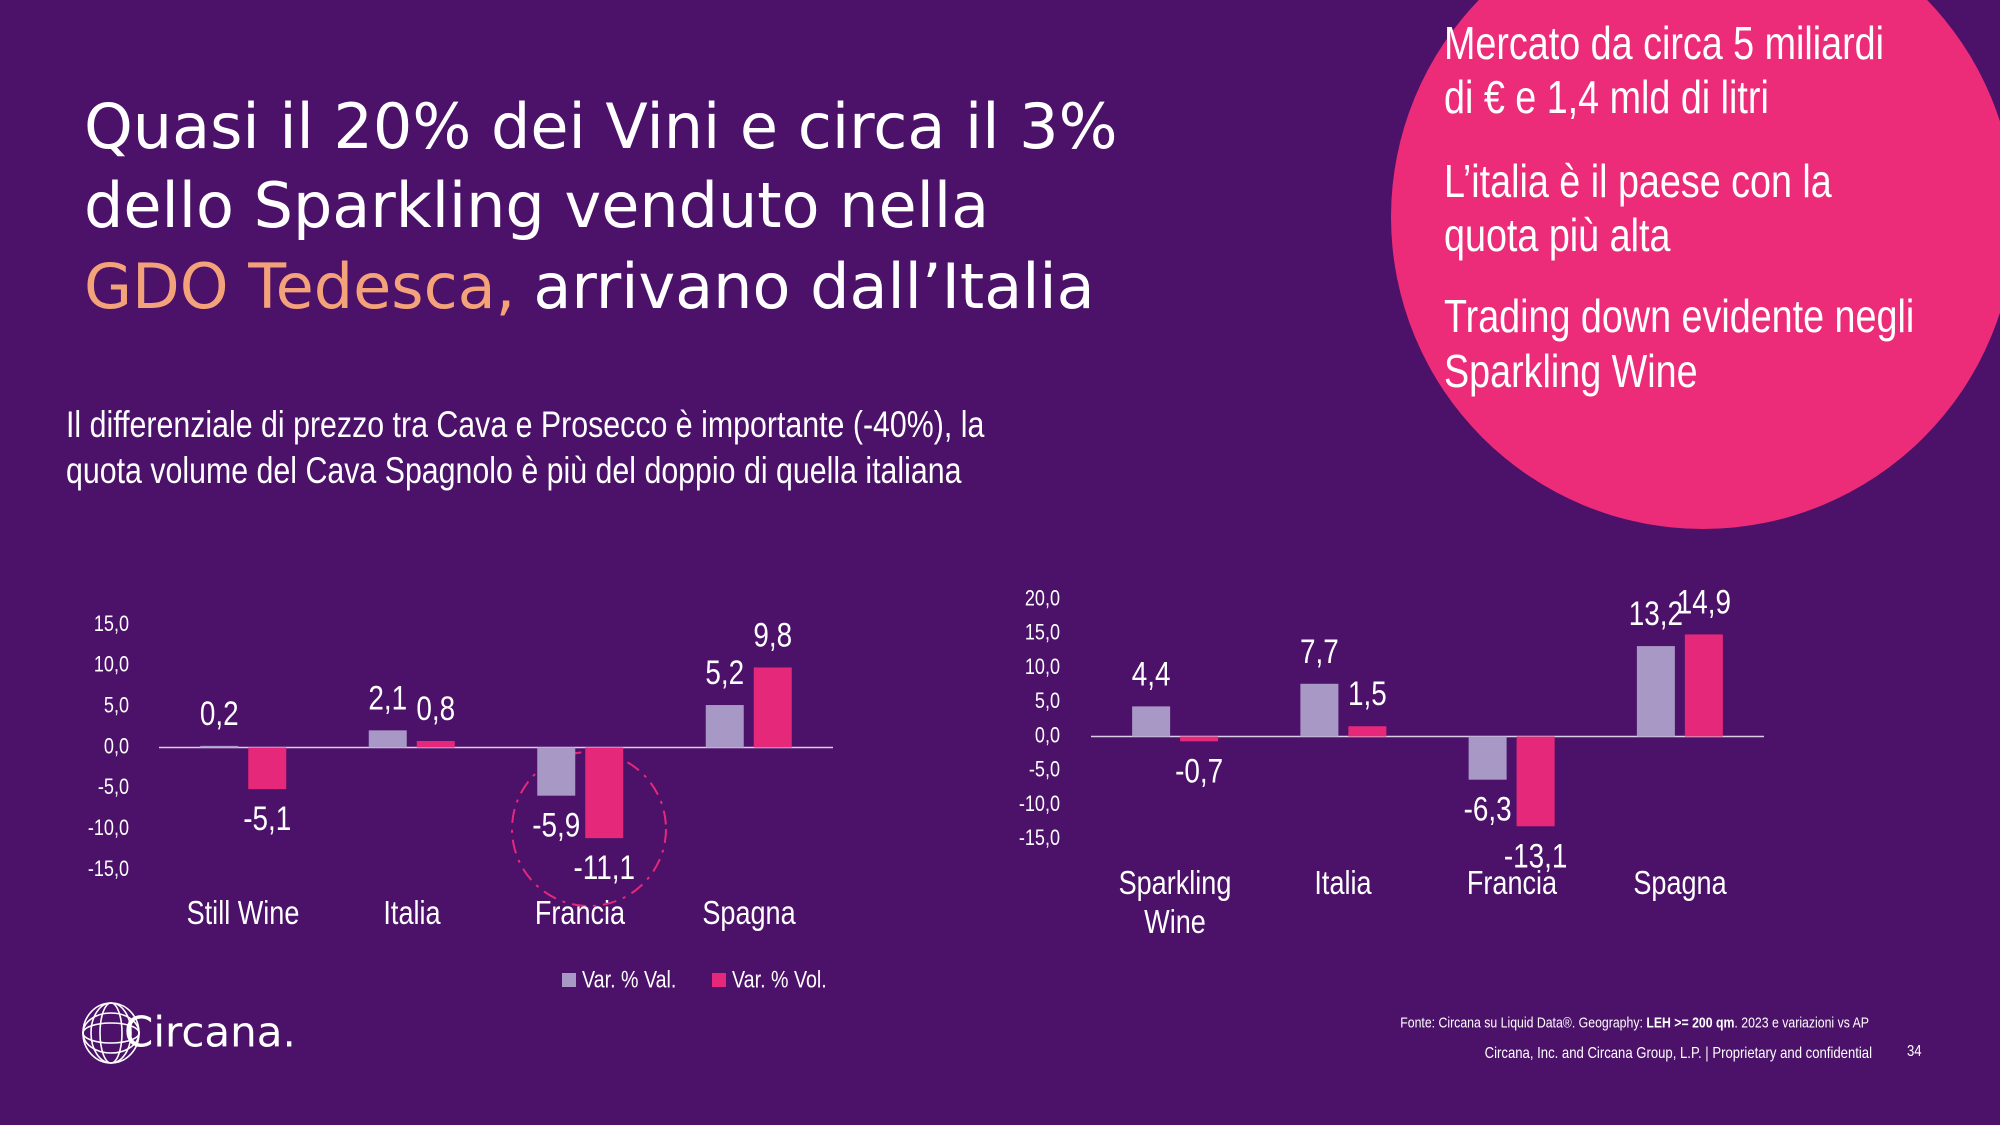 The width and height of the screenshot is (2000, 1125). What do you see at coordinates (1656, 613) in the screenshot?
I see `data-label: 13,2` at bounding box center [1656, 613].